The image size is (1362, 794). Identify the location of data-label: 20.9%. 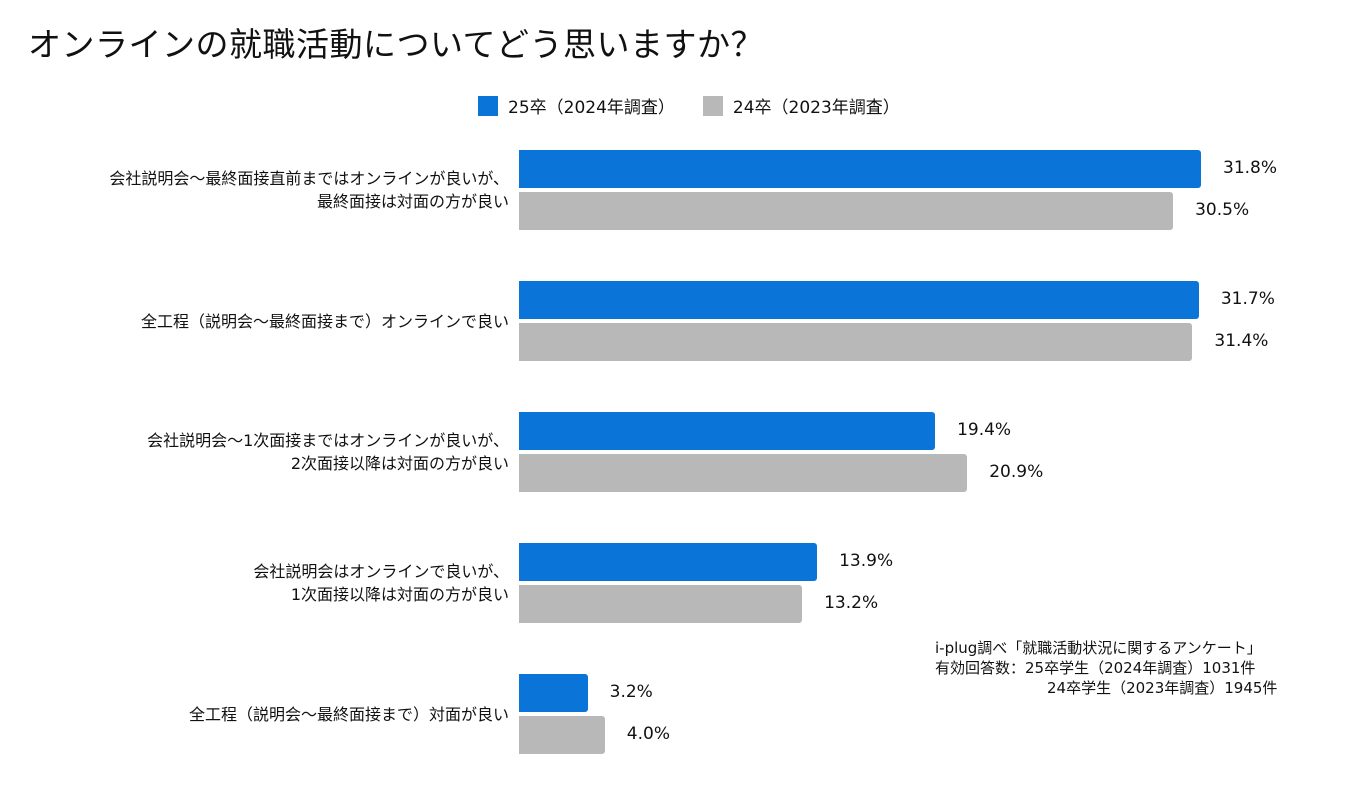
(1016, 472).